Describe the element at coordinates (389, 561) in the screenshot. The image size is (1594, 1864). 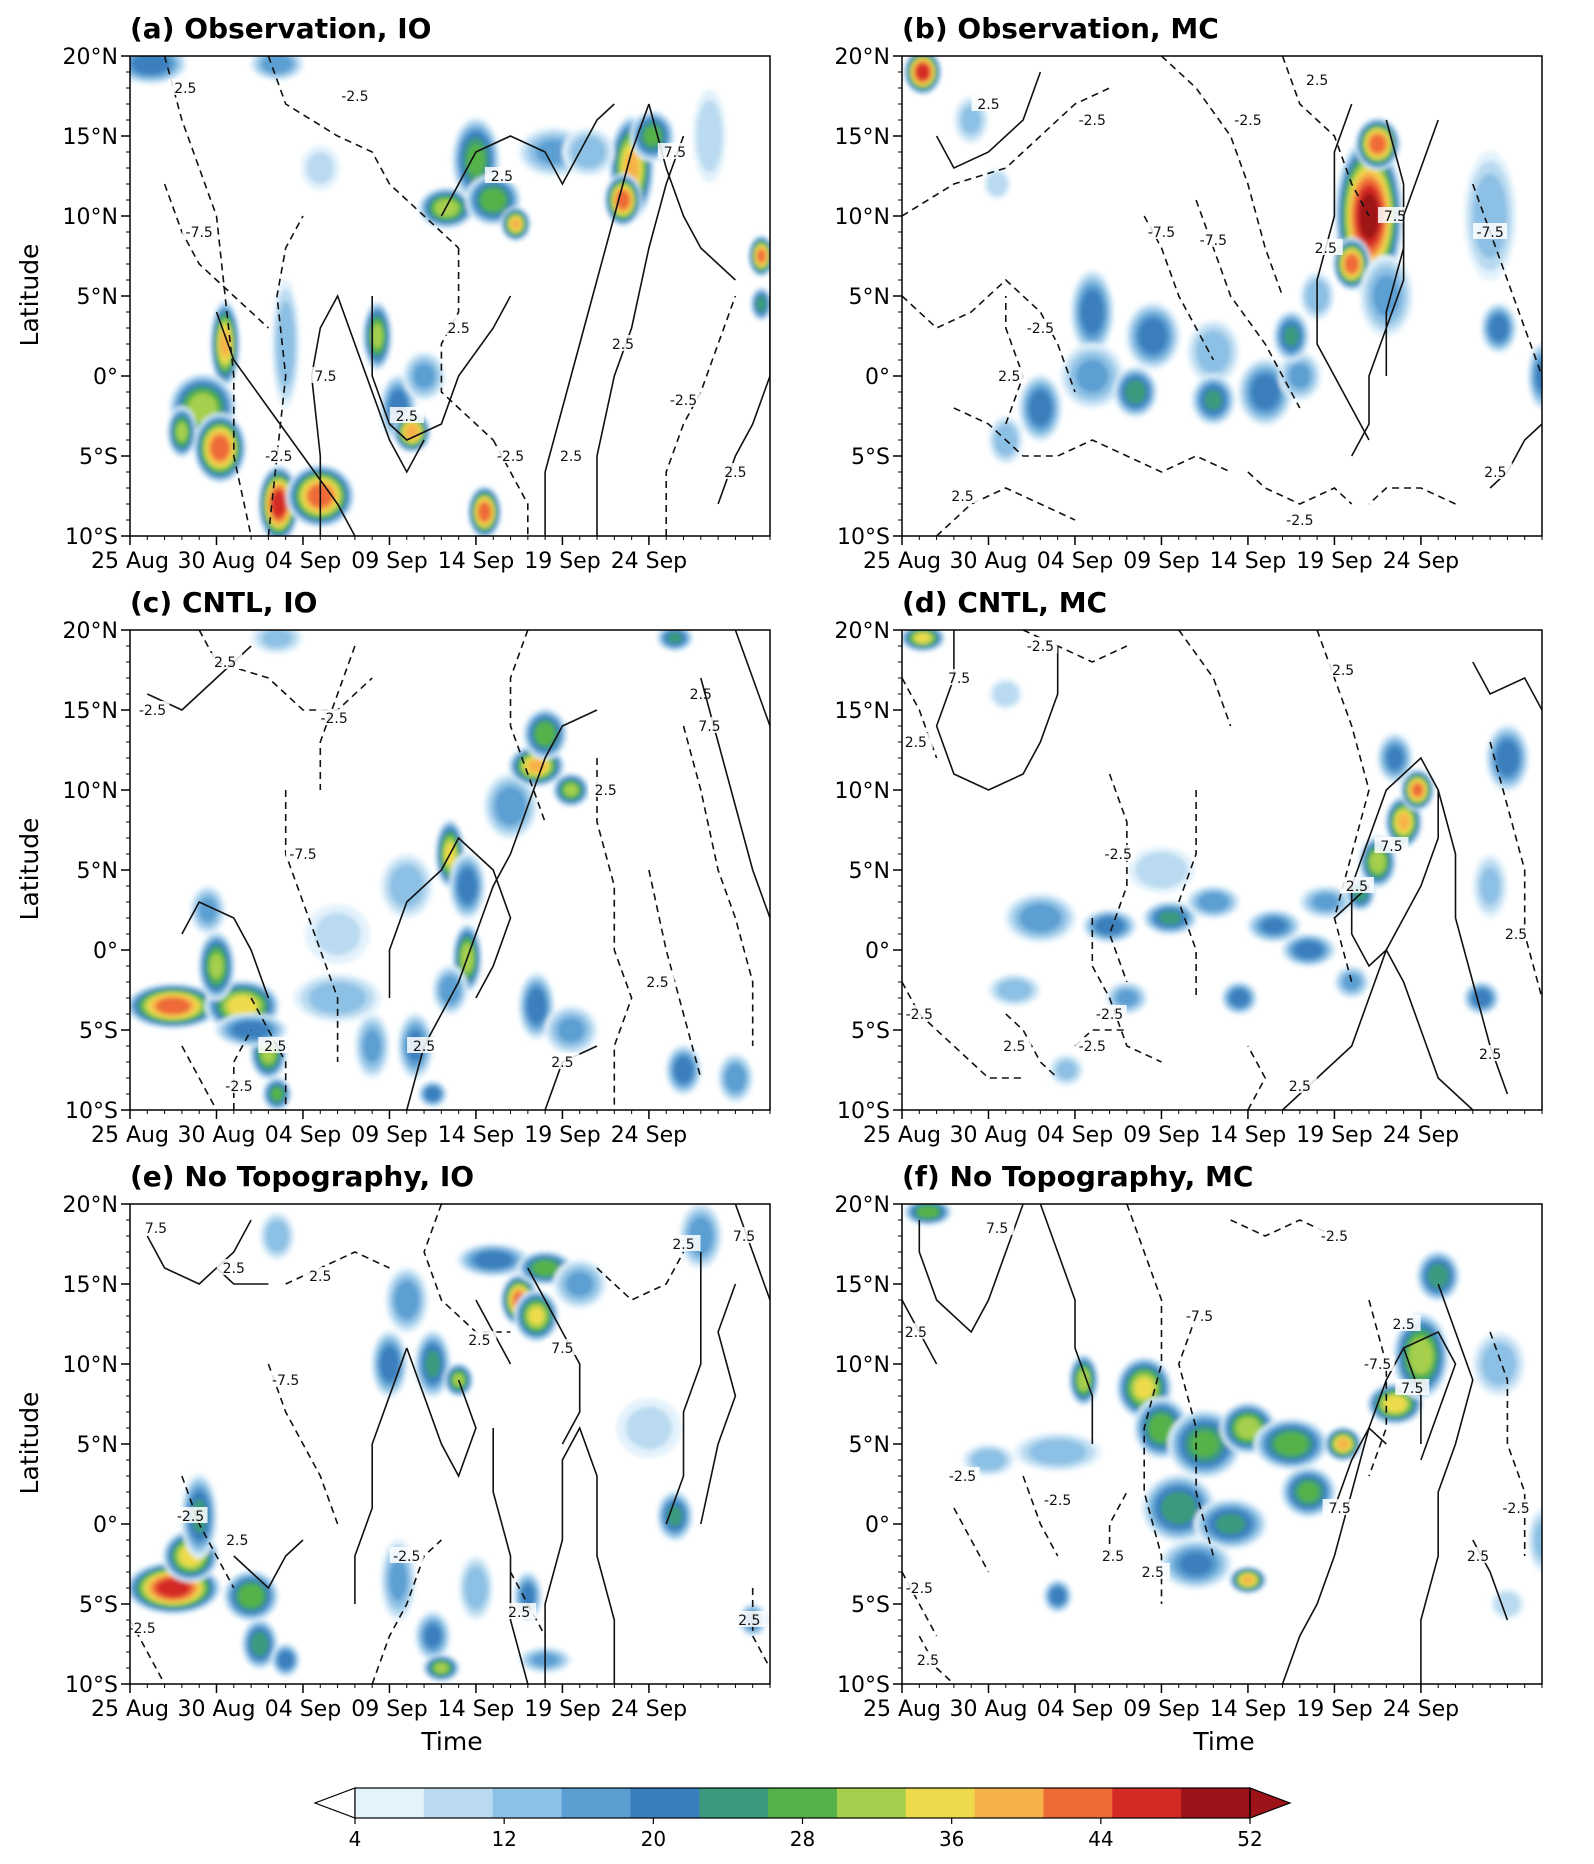
I see `x-tick-label: 09 Sep` at that location.